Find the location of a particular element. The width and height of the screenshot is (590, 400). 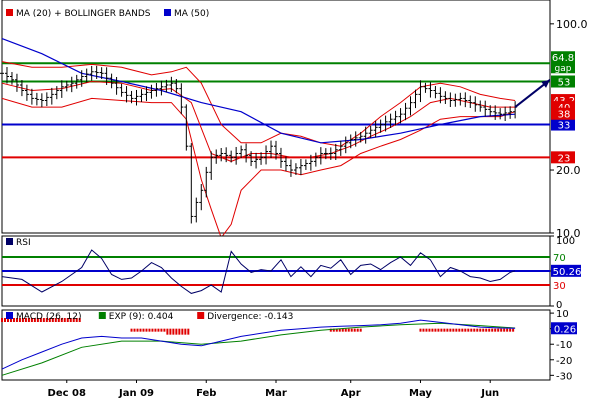

macd-legend-label-2: Divergence: -0.143 is located at coordinates (250, 317).